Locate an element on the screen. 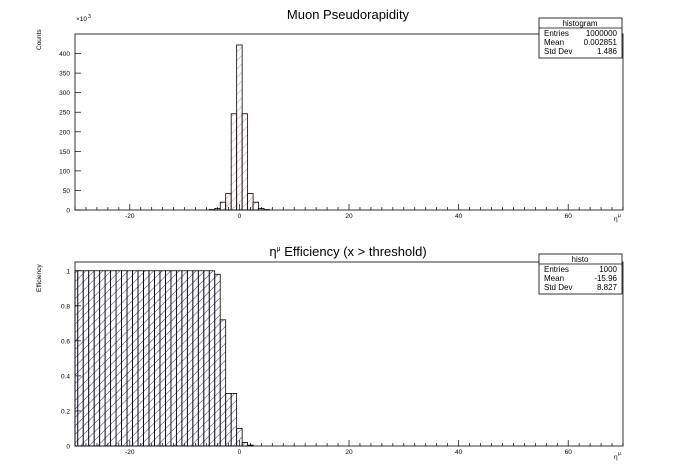 Image resolution: width=698 pixels, height=473 pixels. stats-value: -15.96 is located at coordinates (605, 278).